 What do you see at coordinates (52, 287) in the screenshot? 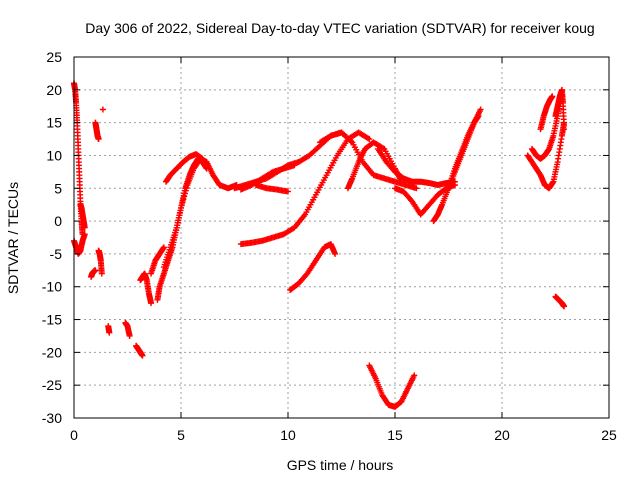
I see `y-tick-label: -10` at bounding box center [52, 287].